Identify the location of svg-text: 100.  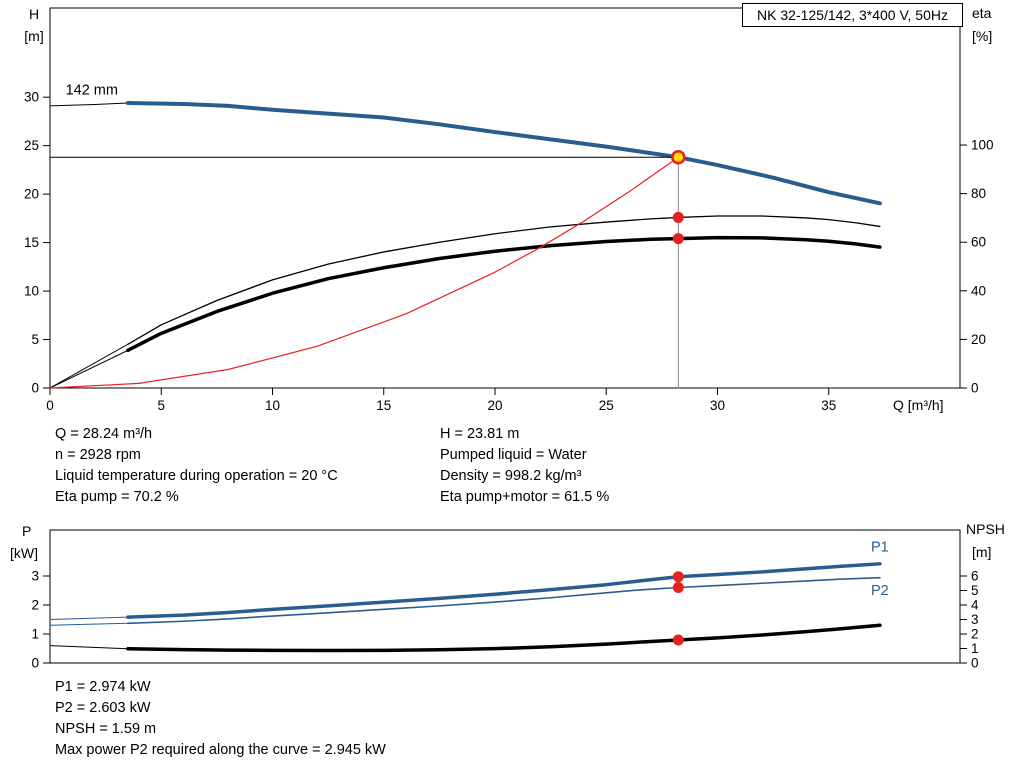
(982, 145).